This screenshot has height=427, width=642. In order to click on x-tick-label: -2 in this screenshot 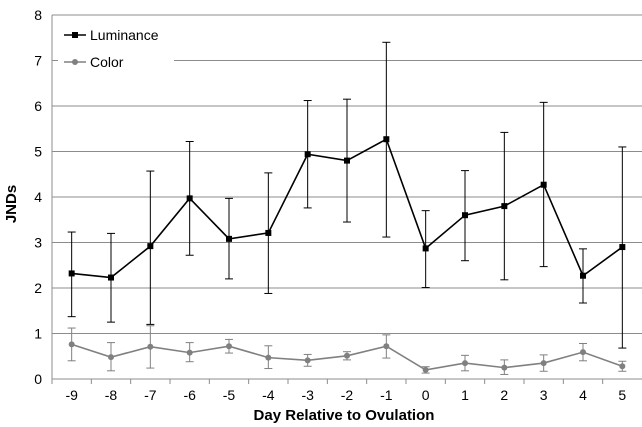, I will do `click(347, 395)`.